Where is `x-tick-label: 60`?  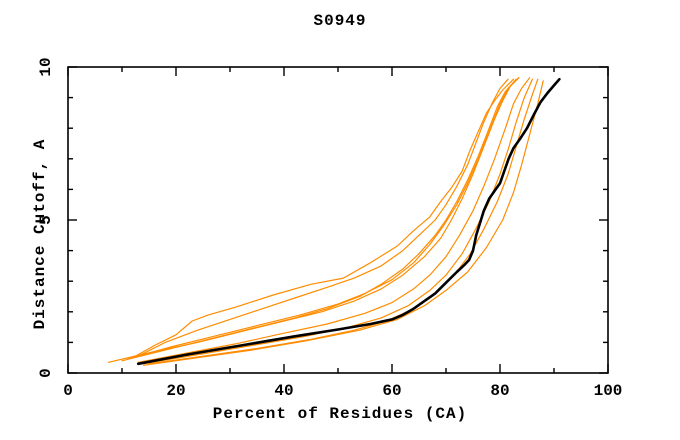
x-tick-label: 60 is located at coordinates (391, 391).